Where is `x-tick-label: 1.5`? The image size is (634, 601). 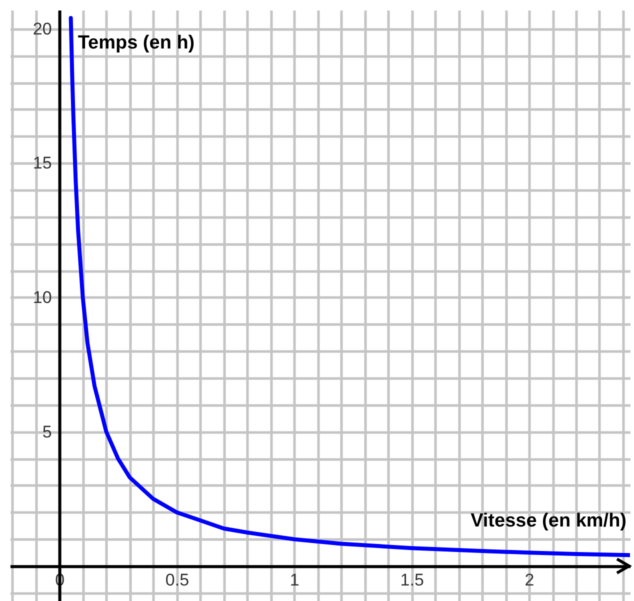
x-tick-label: 1.5 is located at coordinates (412, 580).